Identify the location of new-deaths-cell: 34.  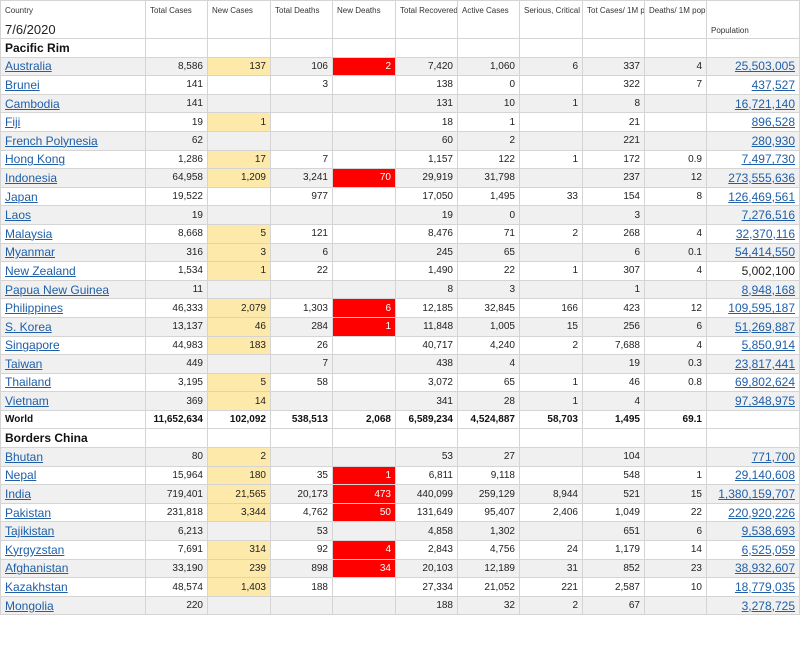
(364, 568).